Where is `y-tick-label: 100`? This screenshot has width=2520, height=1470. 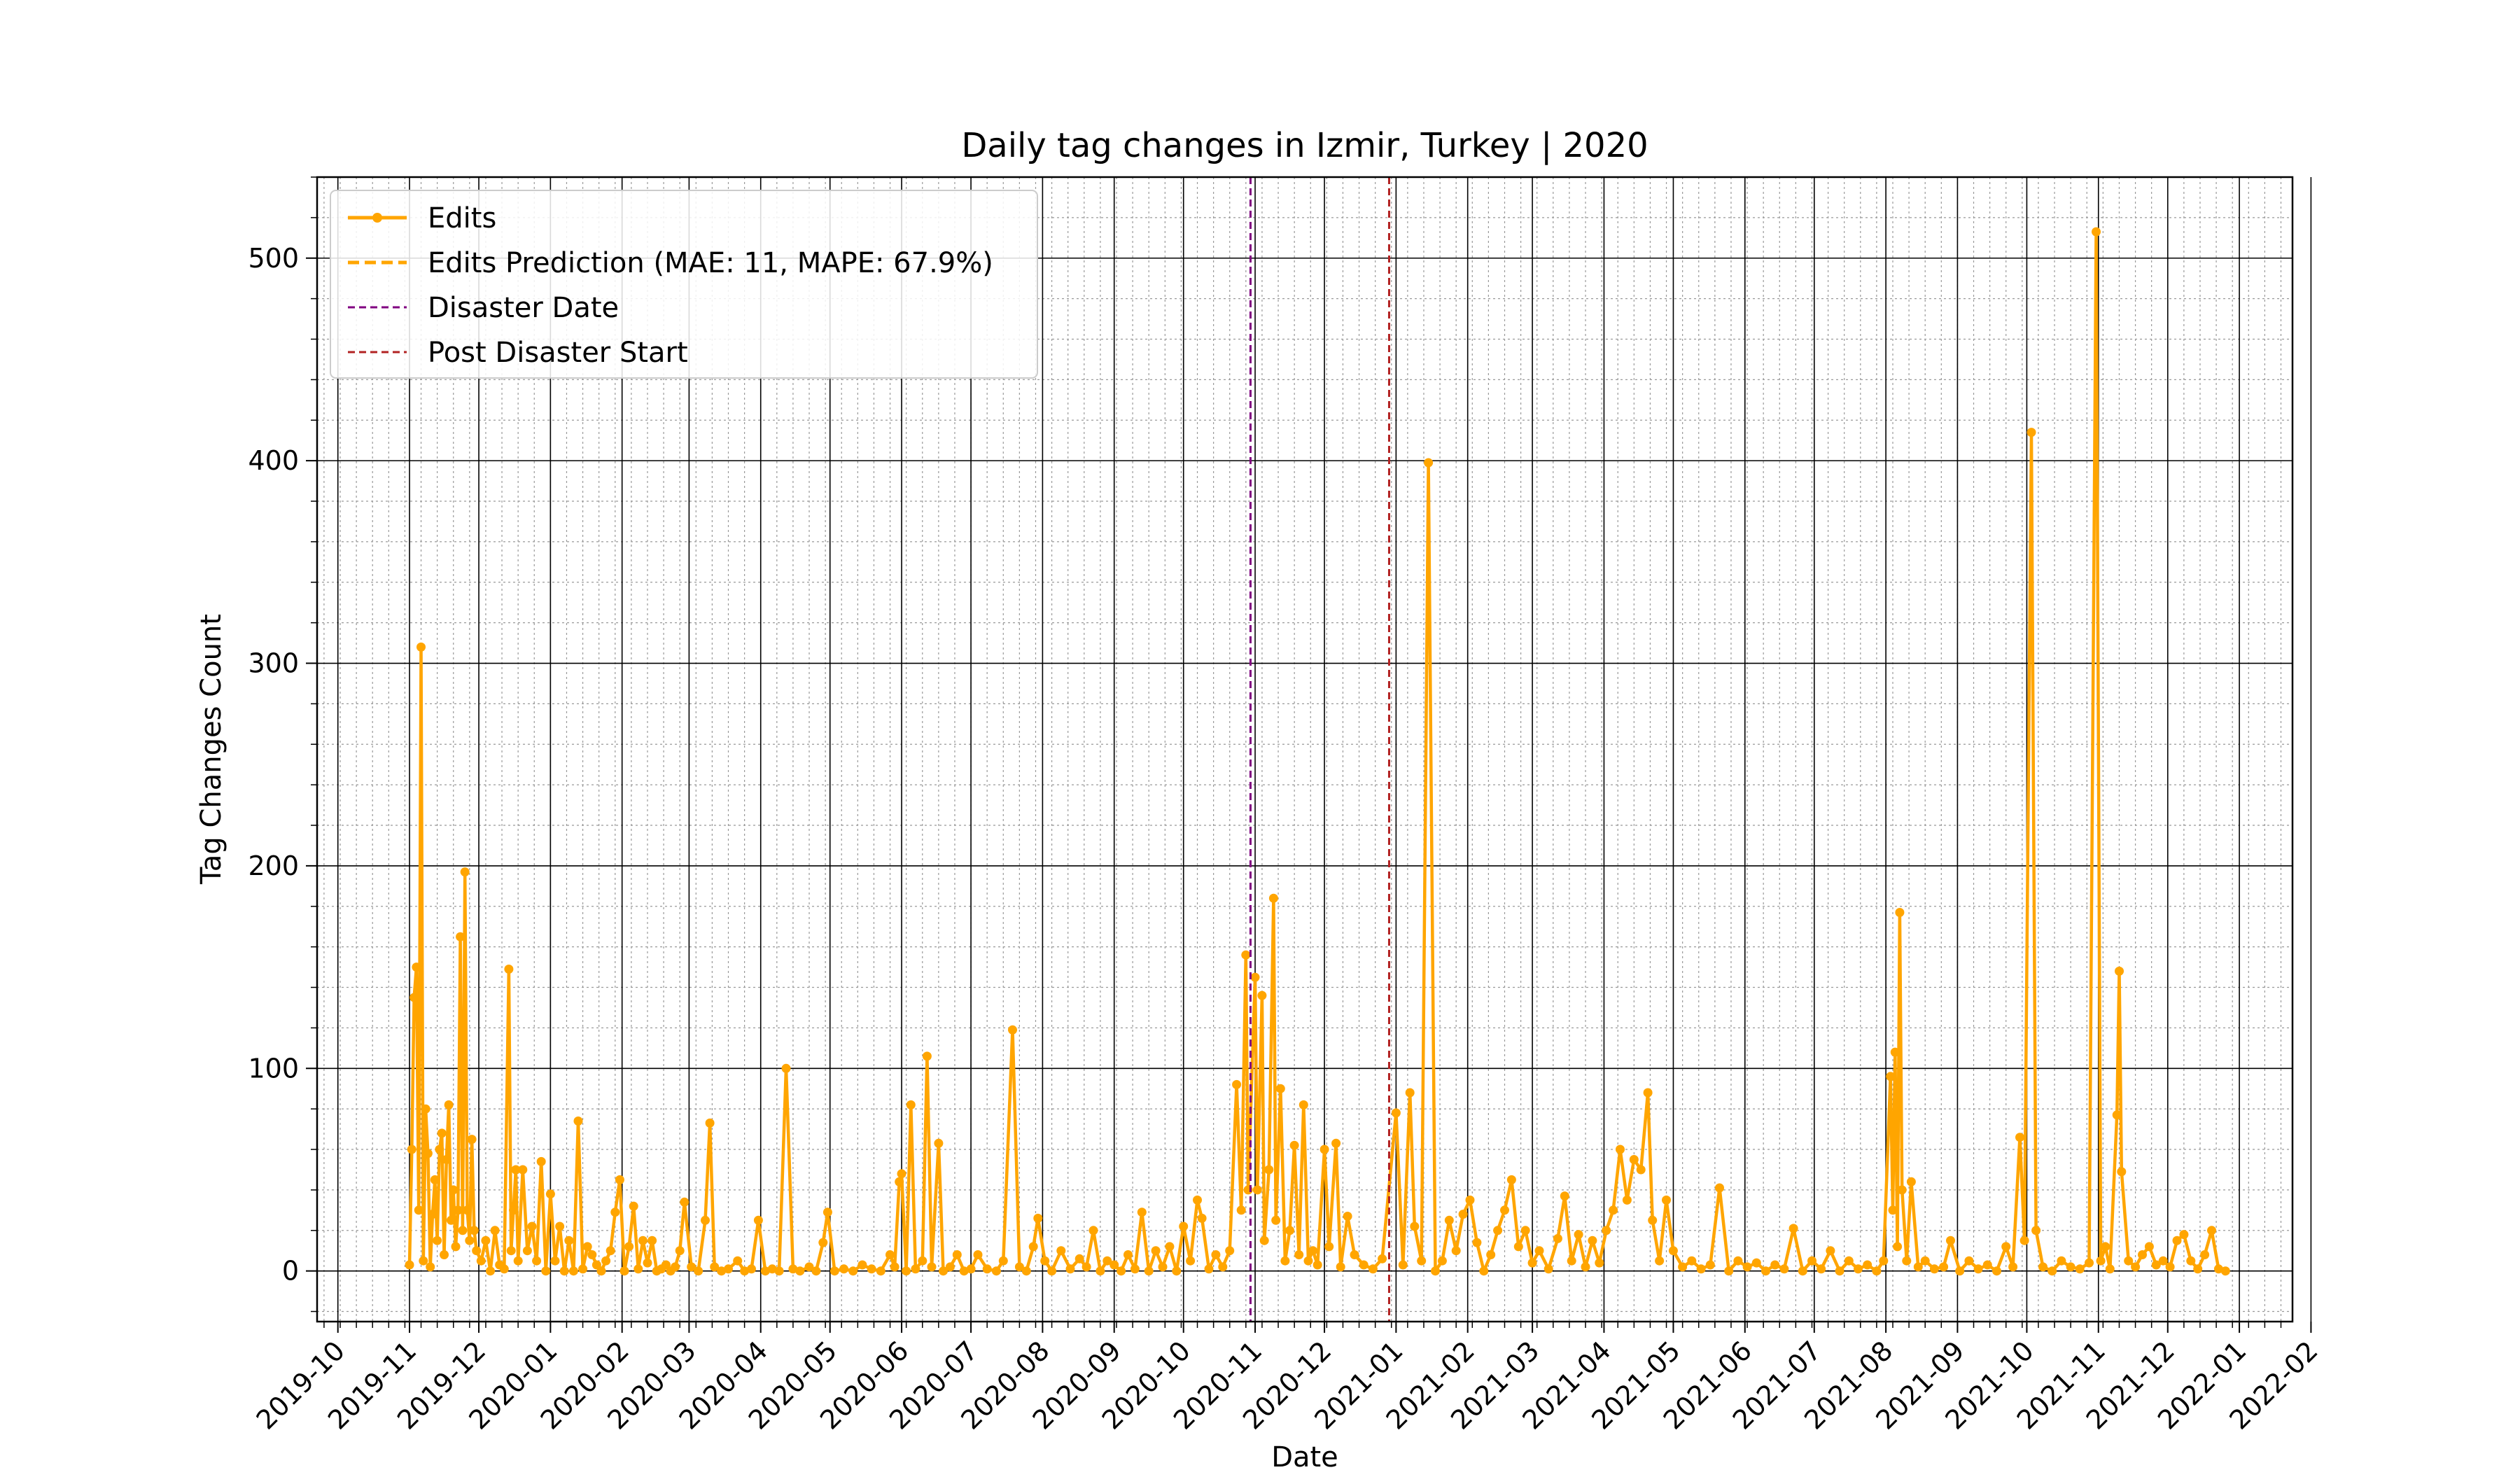
y-tick-label: 100 is located at coordinates (273, 1068).